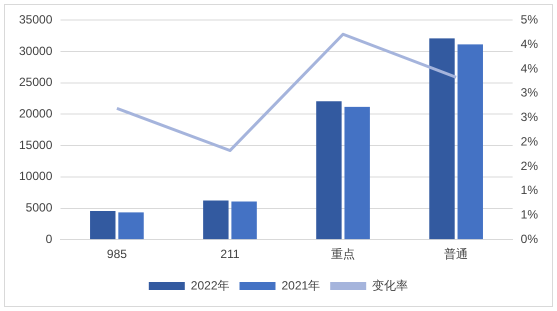  What do you see at coordinates (529, 239) in the screenshot?
I see `y2-tick-label: 0%` at bounding box center [529, 239].